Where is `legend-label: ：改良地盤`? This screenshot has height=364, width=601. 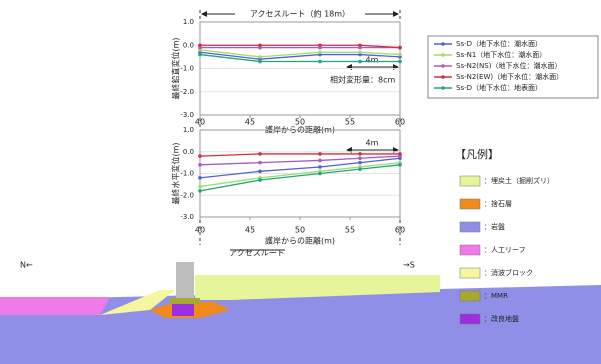
legend-label: ：改良地盤 is located at coordinates (501, 318).